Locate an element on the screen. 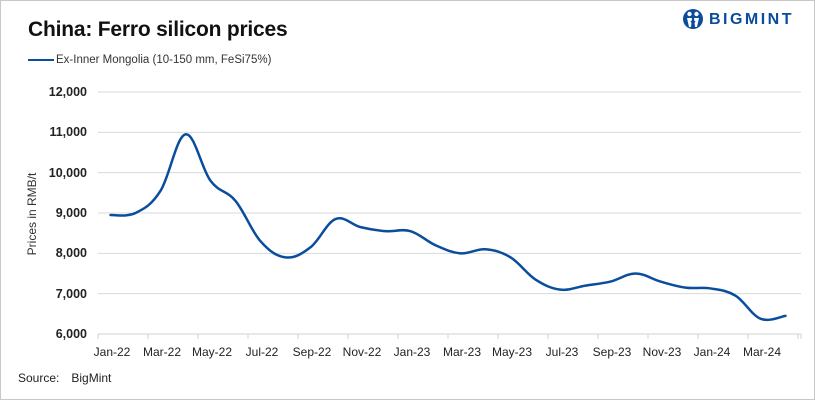 This screenshot has width=815, height=400. chart-title: China: Ferro silicon prices is located at coordinates (158, 29).